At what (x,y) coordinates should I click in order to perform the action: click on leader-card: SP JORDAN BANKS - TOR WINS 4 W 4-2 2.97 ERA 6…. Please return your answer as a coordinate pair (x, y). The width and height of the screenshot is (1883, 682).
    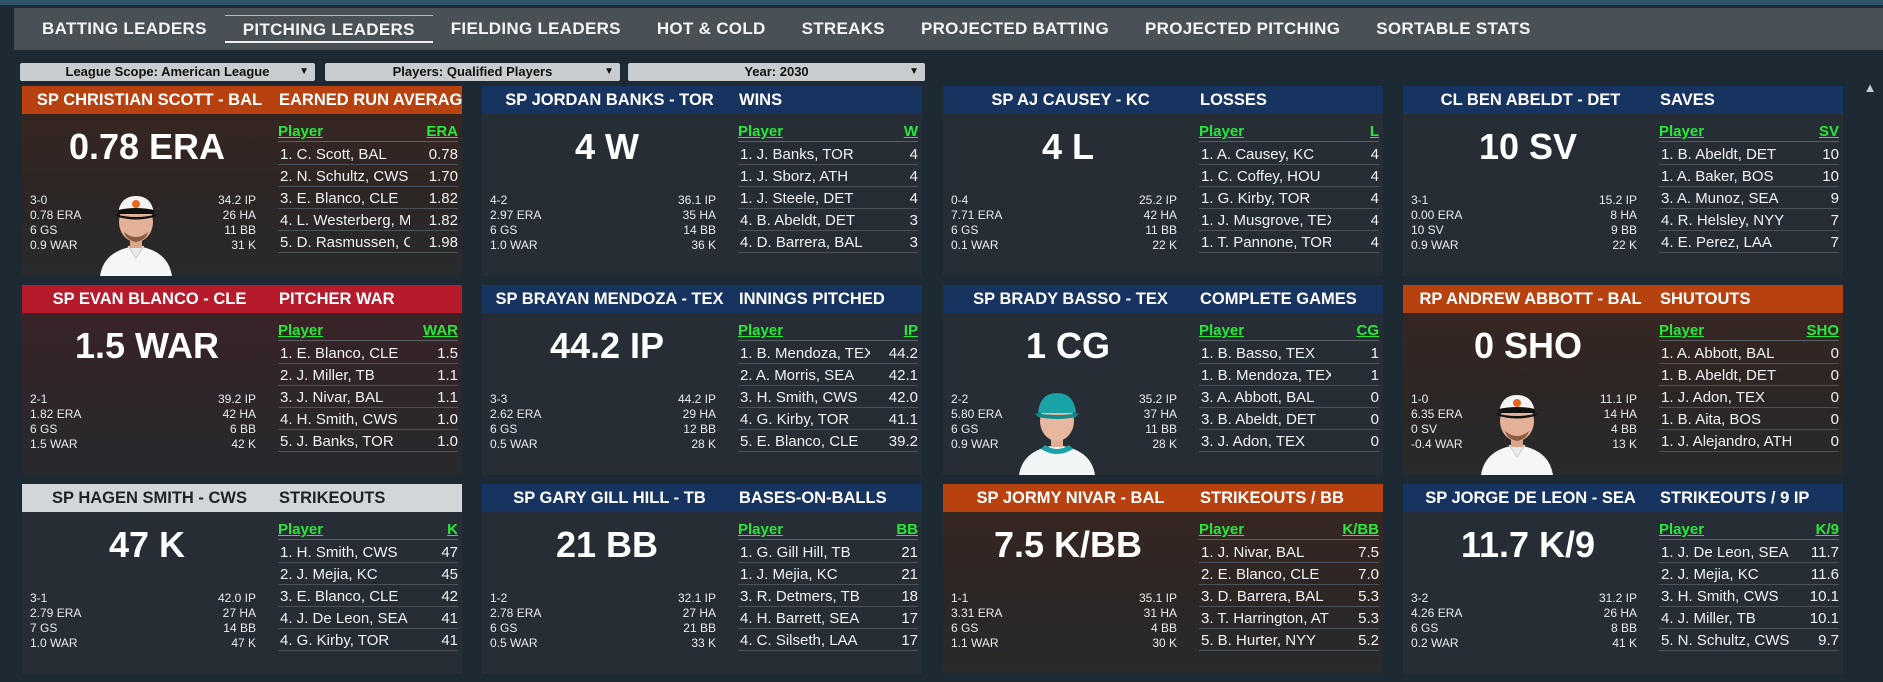
    Looking at the image, I should click on (702, 181).